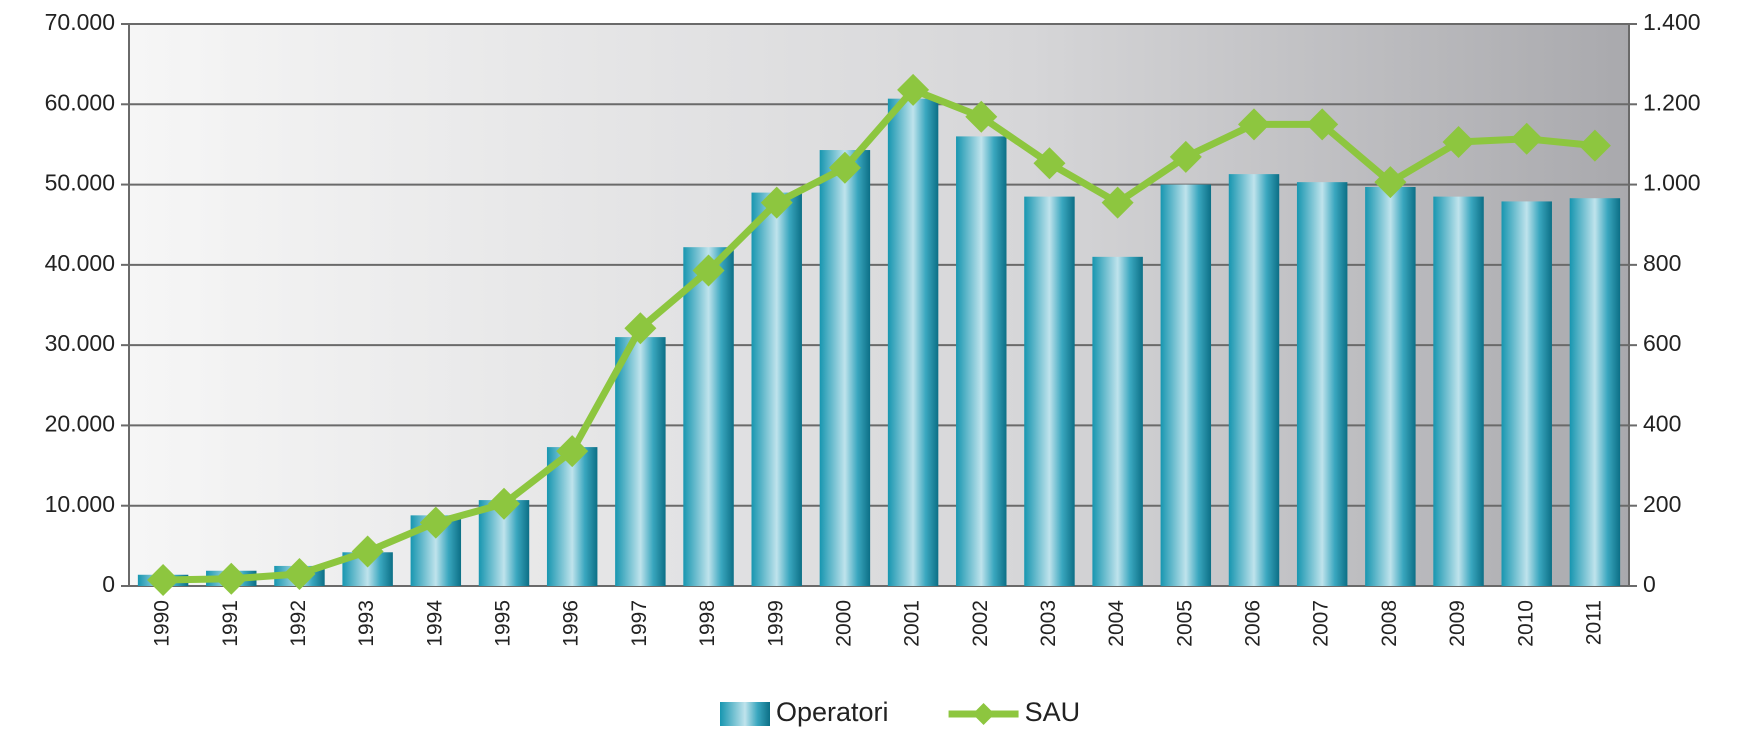 This screenshot has height=733, width=1740. Describe the element at coordinates (1048, 623) in the screenshot. I see `x-tick-label: 2003` at that location.